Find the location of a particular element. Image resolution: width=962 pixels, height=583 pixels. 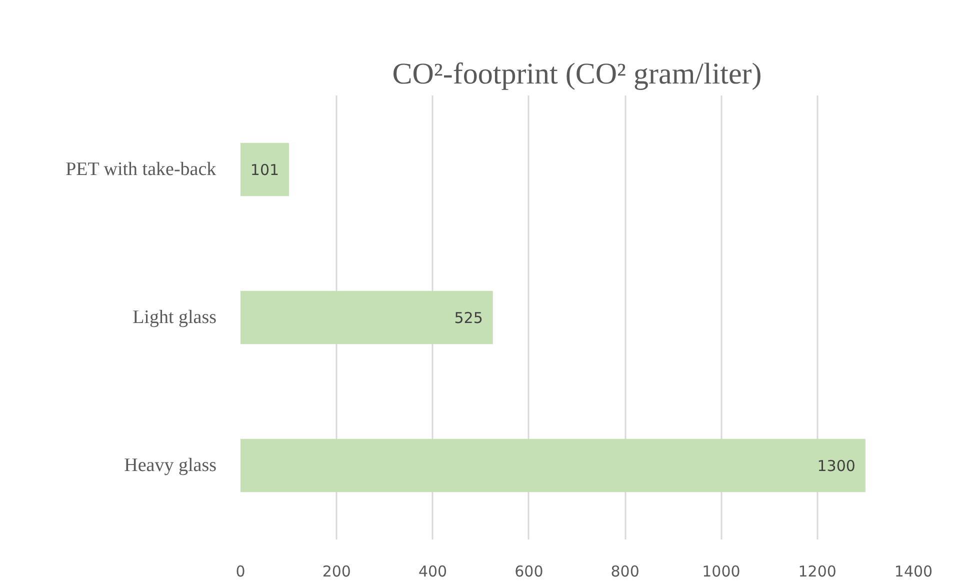

y-tick-label: Heavy glass is located at coordinates (170, 465).